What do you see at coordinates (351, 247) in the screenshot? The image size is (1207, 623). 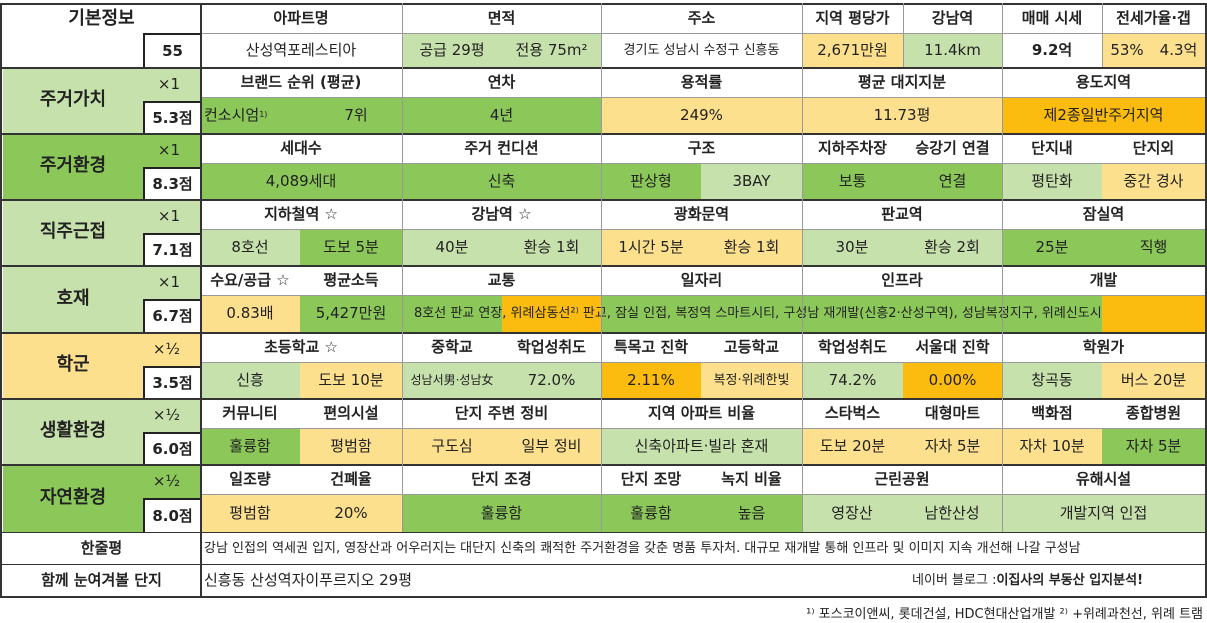 I see `subway-walk: 도보 5분` at bounding box center [351, 247].